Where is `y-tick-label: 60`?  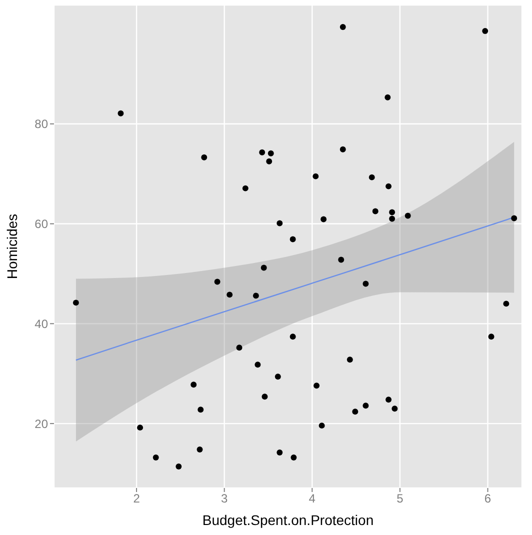
y-tick-label: 60 is located at coordinates (41, 224).